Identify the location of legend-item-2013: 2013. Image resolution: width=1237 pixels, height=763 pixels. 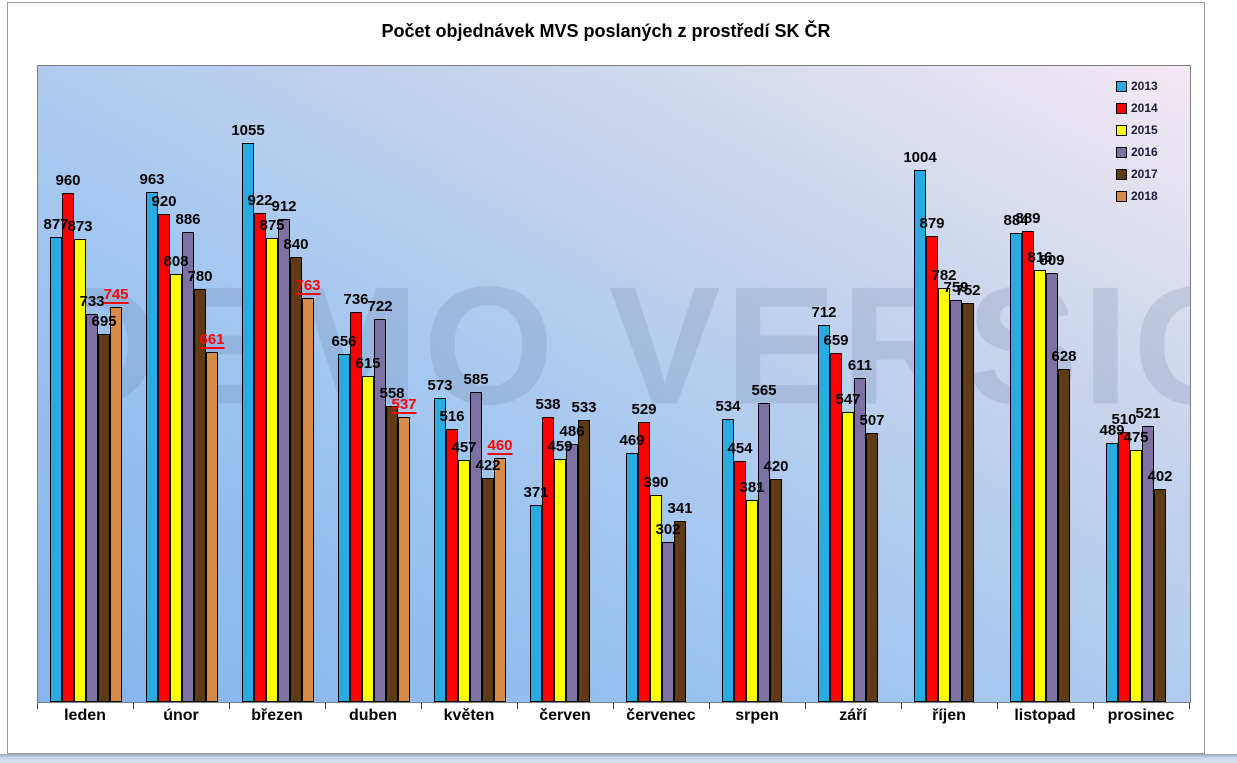
(1137, 86).